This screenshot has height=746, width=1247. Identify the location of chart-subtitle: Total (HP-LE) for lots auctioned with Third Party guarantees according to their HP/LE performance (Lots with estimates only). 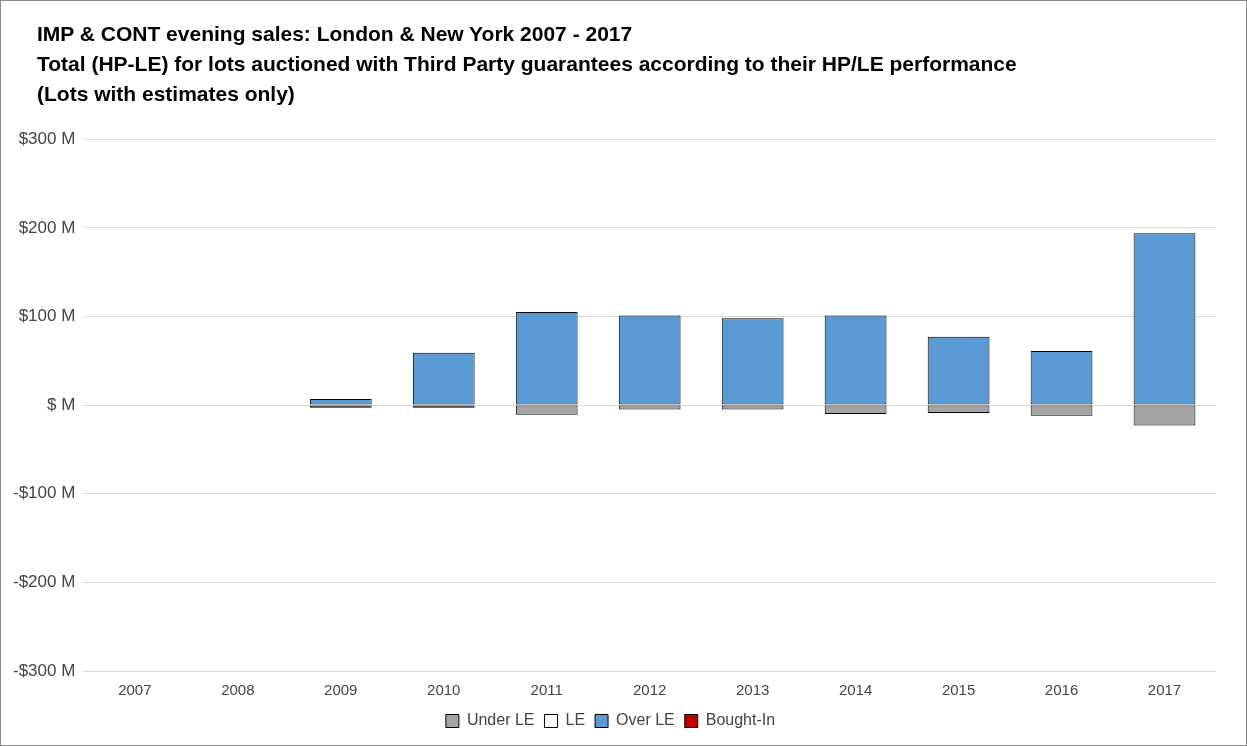
(527, 79).